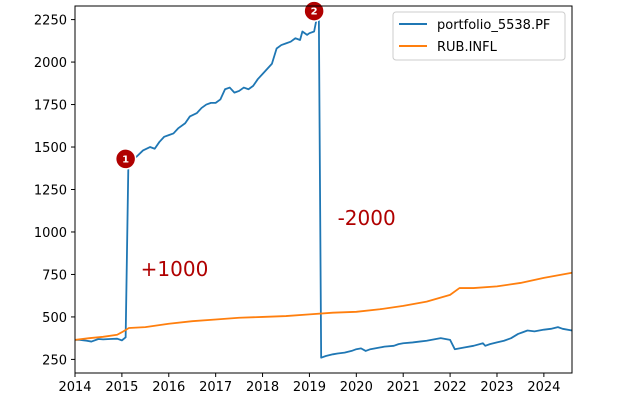 This screenshot has width=634, height=401. I want to click on y-tick-label: 2250, so click(50, 21).